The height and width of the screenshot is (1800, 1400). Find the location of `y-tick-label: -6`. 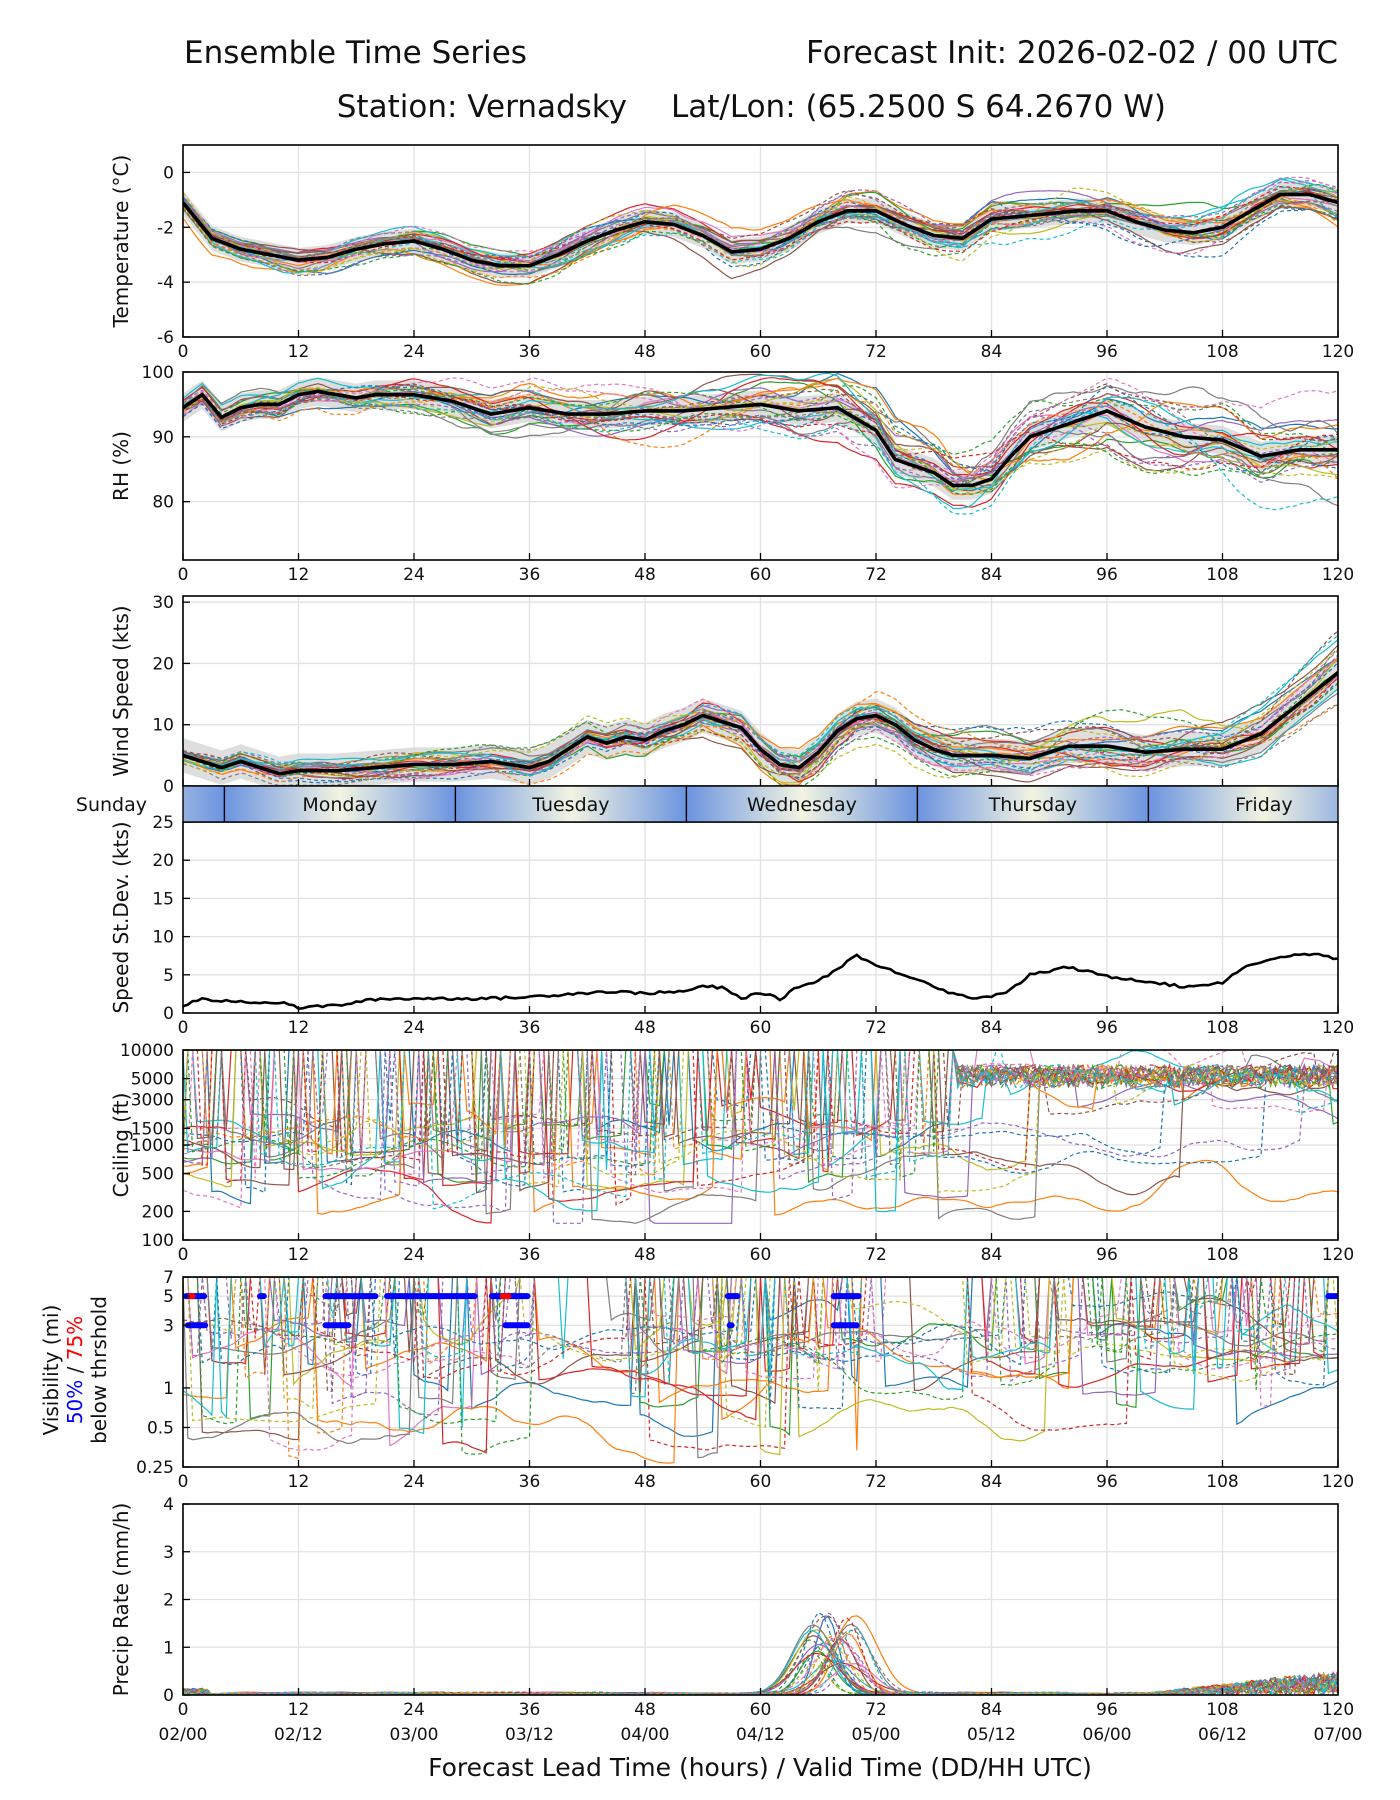

y-tick-label: -6 is located at coordinates (165, 338).